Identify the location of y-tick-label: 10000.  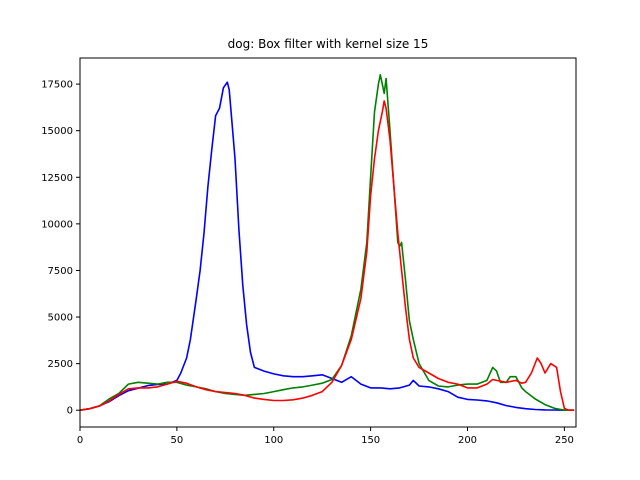
(57, 224).